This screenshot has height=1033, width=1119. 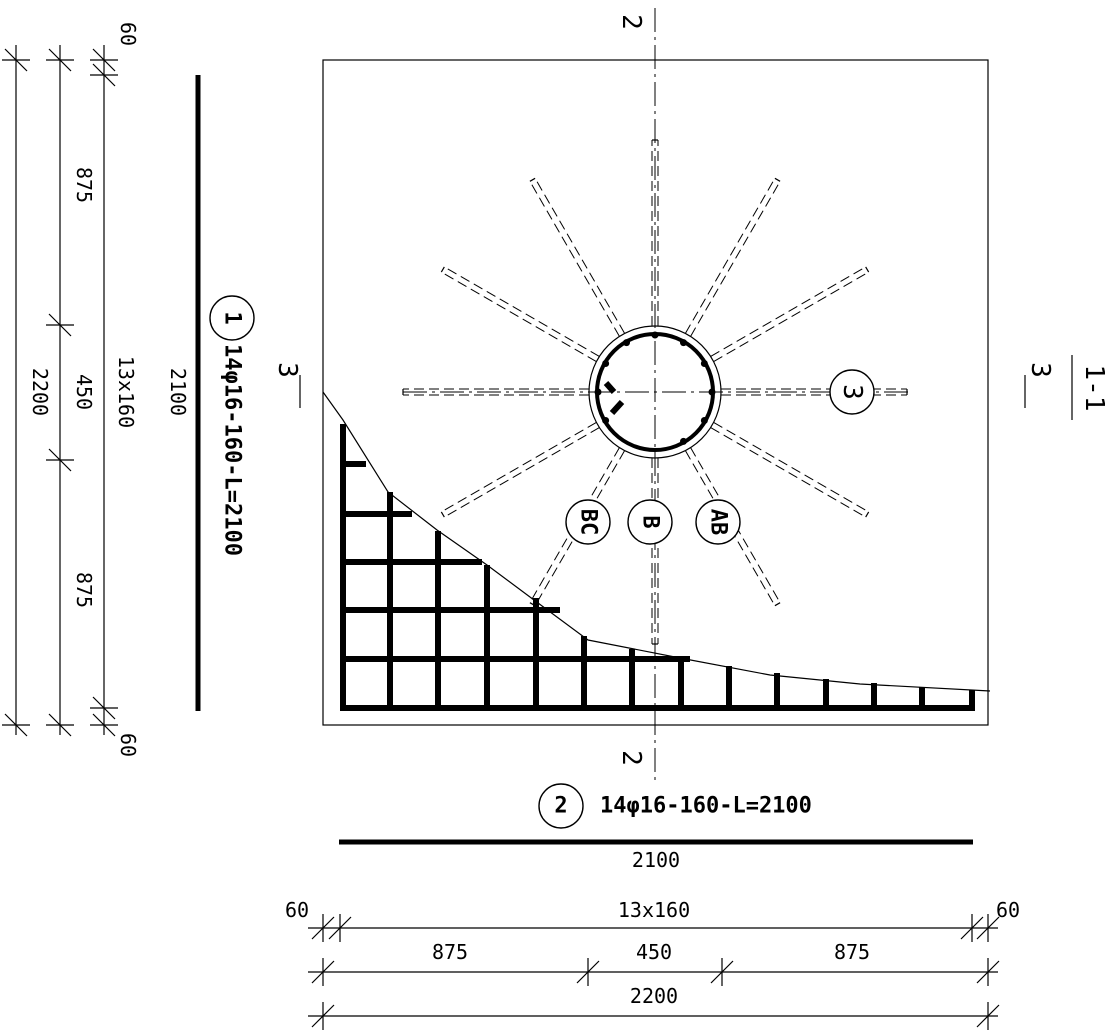 I want to click on section-title: 1-1, so click(x=1094, y=388).